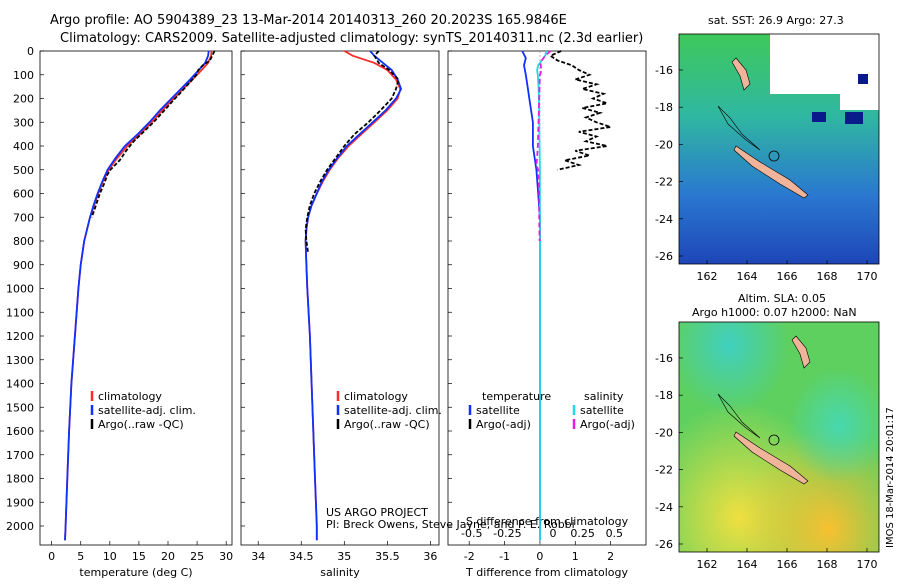 The height and width of the screenshot is (584, 900). Describe the element at coordinates (615, 533) in the screenshot. I see `top-tick-label: 0.5` at that location.